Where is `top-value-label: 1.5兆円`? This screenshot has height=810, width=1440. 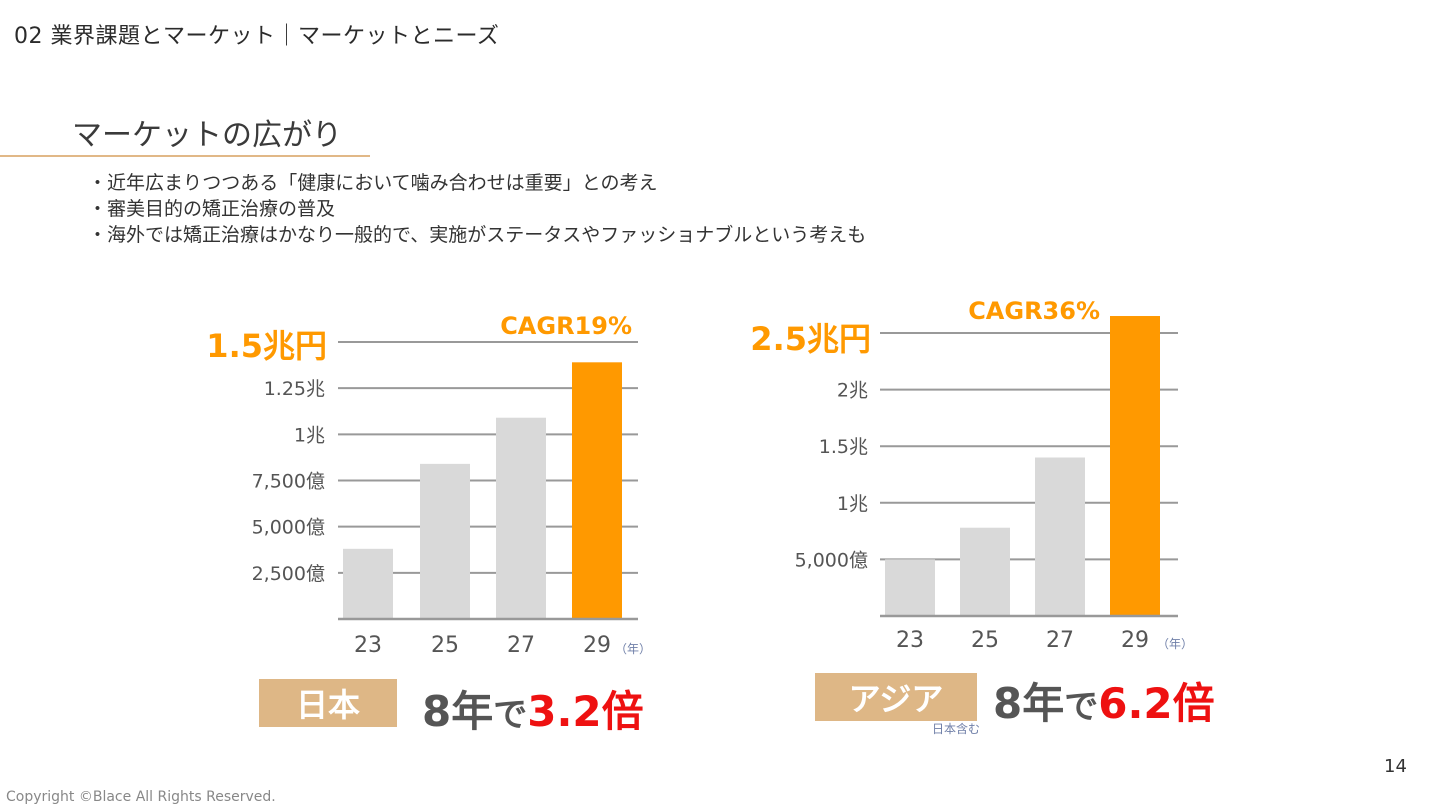
top-value-label: 1.5兆円 is located at coordinates (266, 346).